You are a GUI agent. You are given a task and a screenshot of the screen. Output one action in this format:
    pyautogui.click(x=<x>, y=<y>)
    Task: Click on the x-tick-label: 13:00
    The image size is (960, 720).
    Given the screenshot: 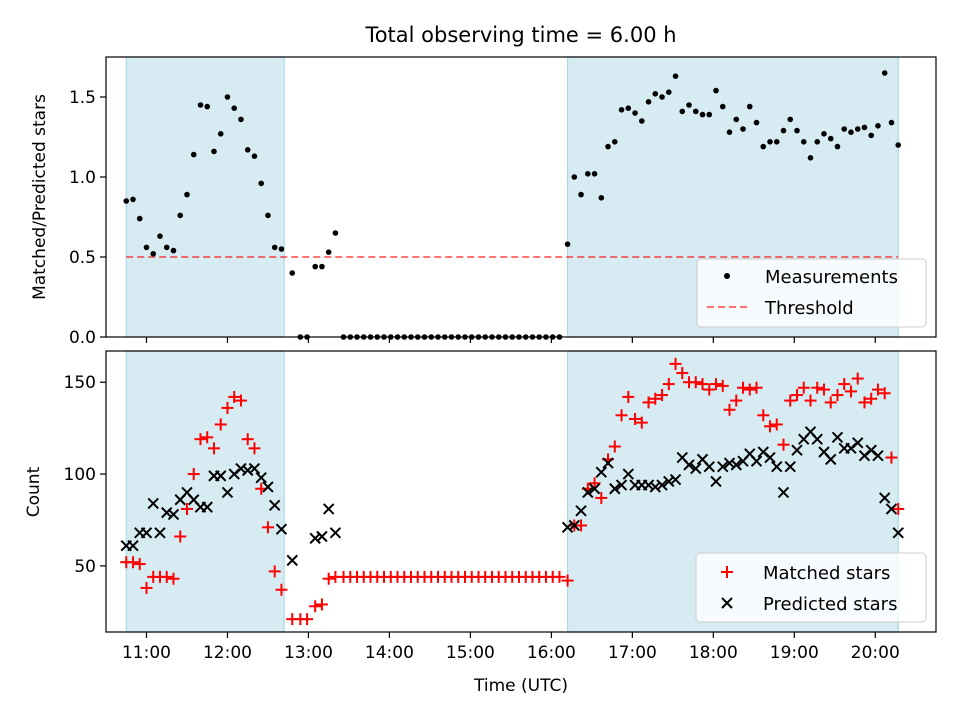 What is the action you would take?
    pyautogui.click(x=308, y=653)
    